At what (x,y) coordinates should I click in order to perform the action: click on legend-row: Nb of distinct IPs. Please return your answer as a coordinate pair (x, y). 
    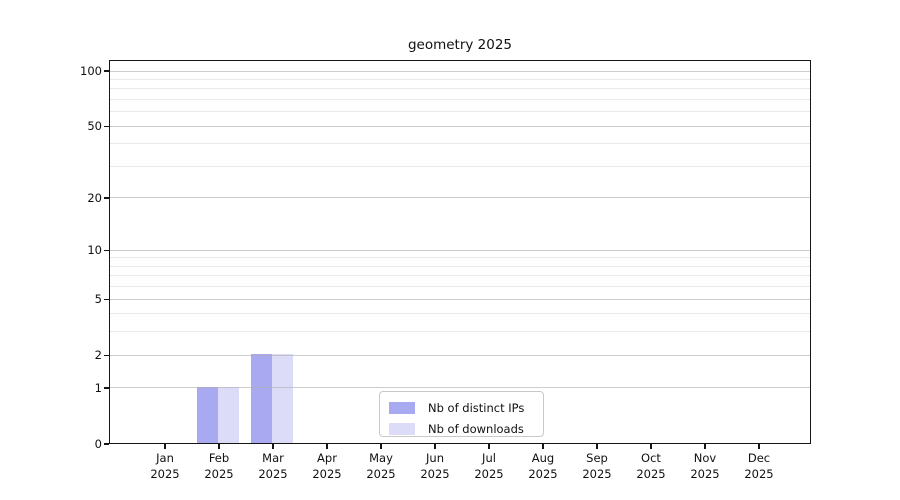
    Looking at the image, I should click on (461, 407).